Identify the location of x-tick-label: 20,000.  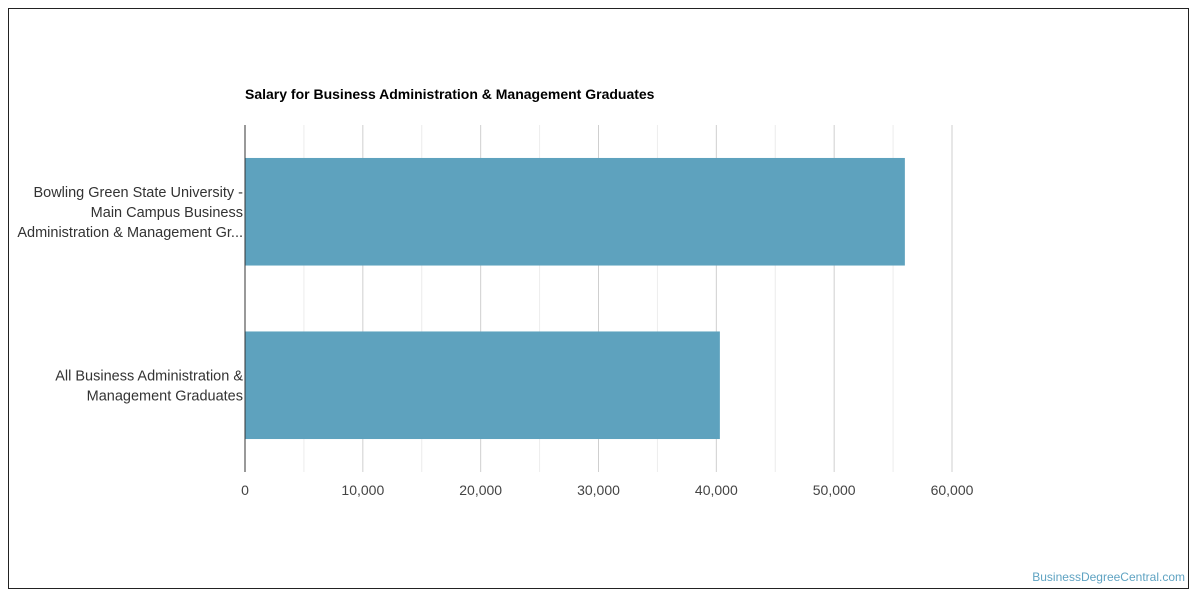
(480, 490).